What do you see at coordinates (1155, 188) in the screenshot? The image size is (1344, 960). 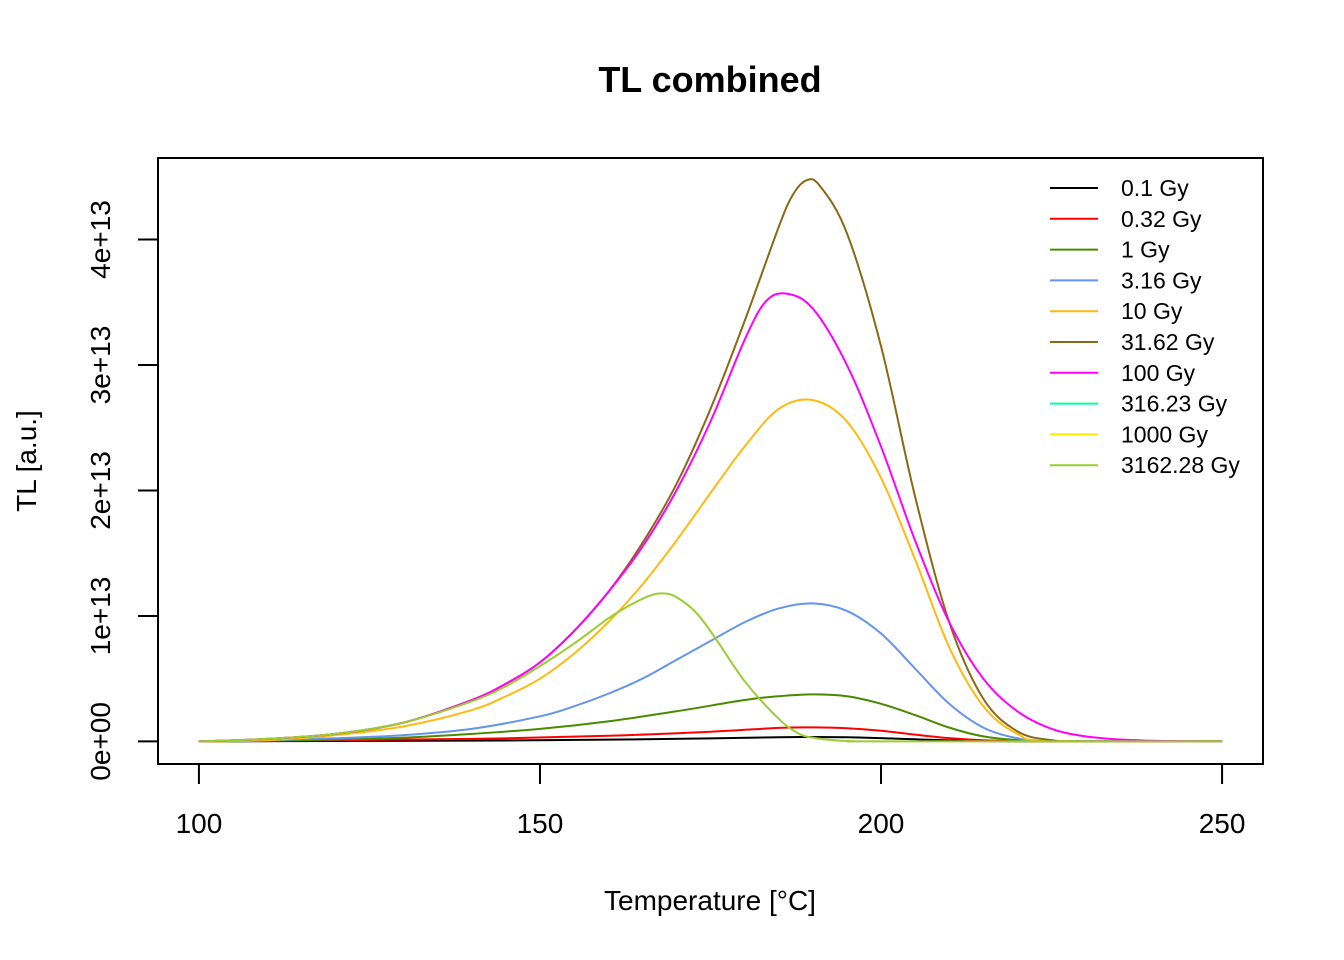 I see `legend-label: 0.1 Gy` at bounding box center [1155, 188].